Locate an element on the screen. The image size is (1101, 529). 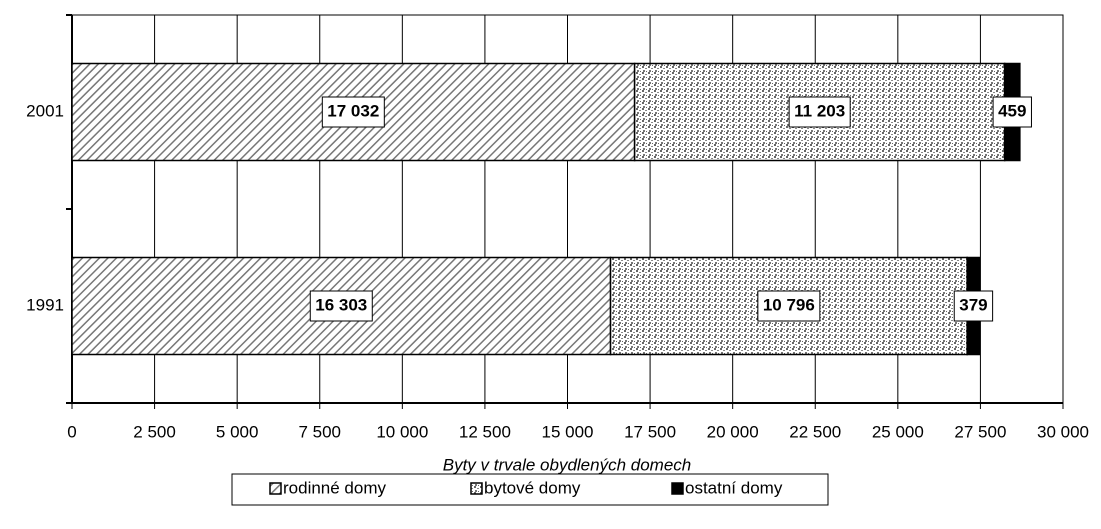
x-tick-label: 2 500 is located at coordinates (154, 431).